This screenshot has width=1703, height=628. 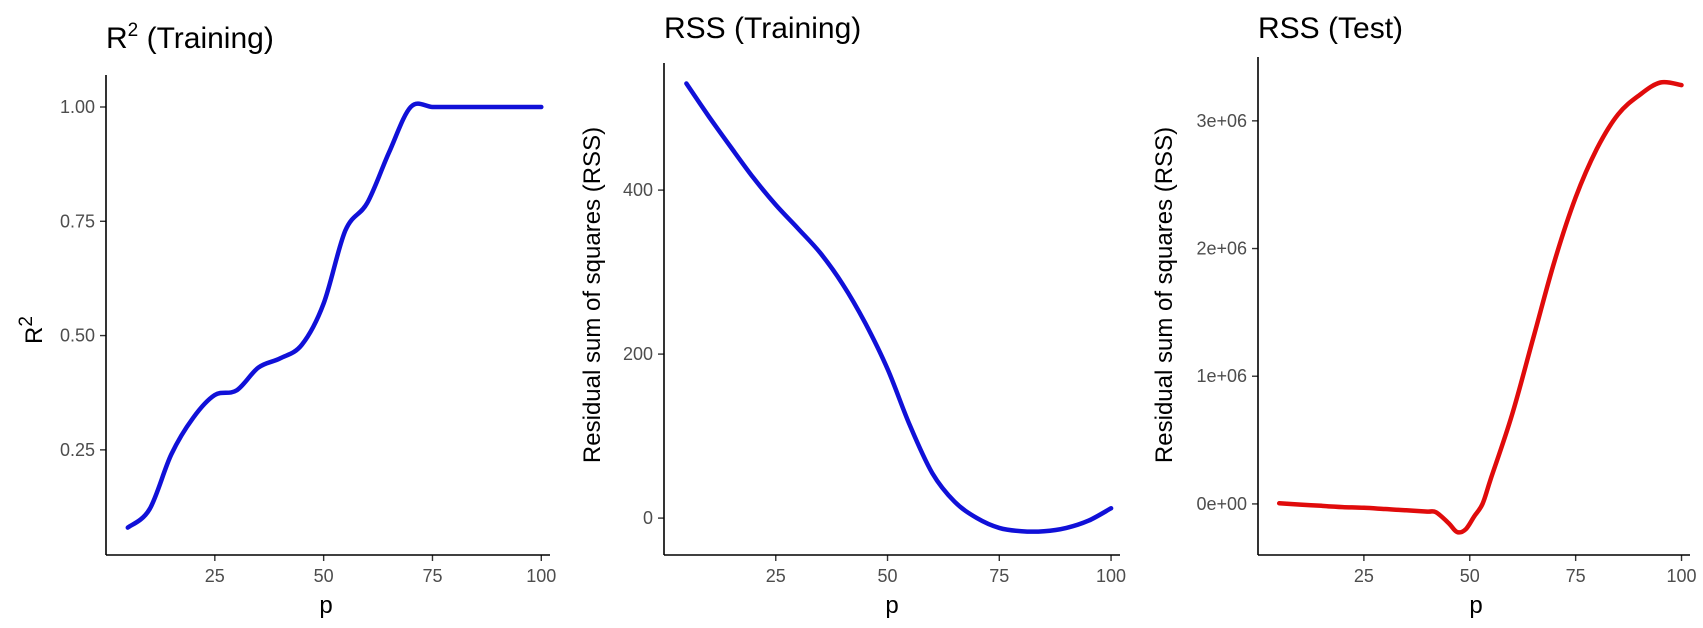 I want to click on y-tick-label: 400, so click(x=638, y=190).